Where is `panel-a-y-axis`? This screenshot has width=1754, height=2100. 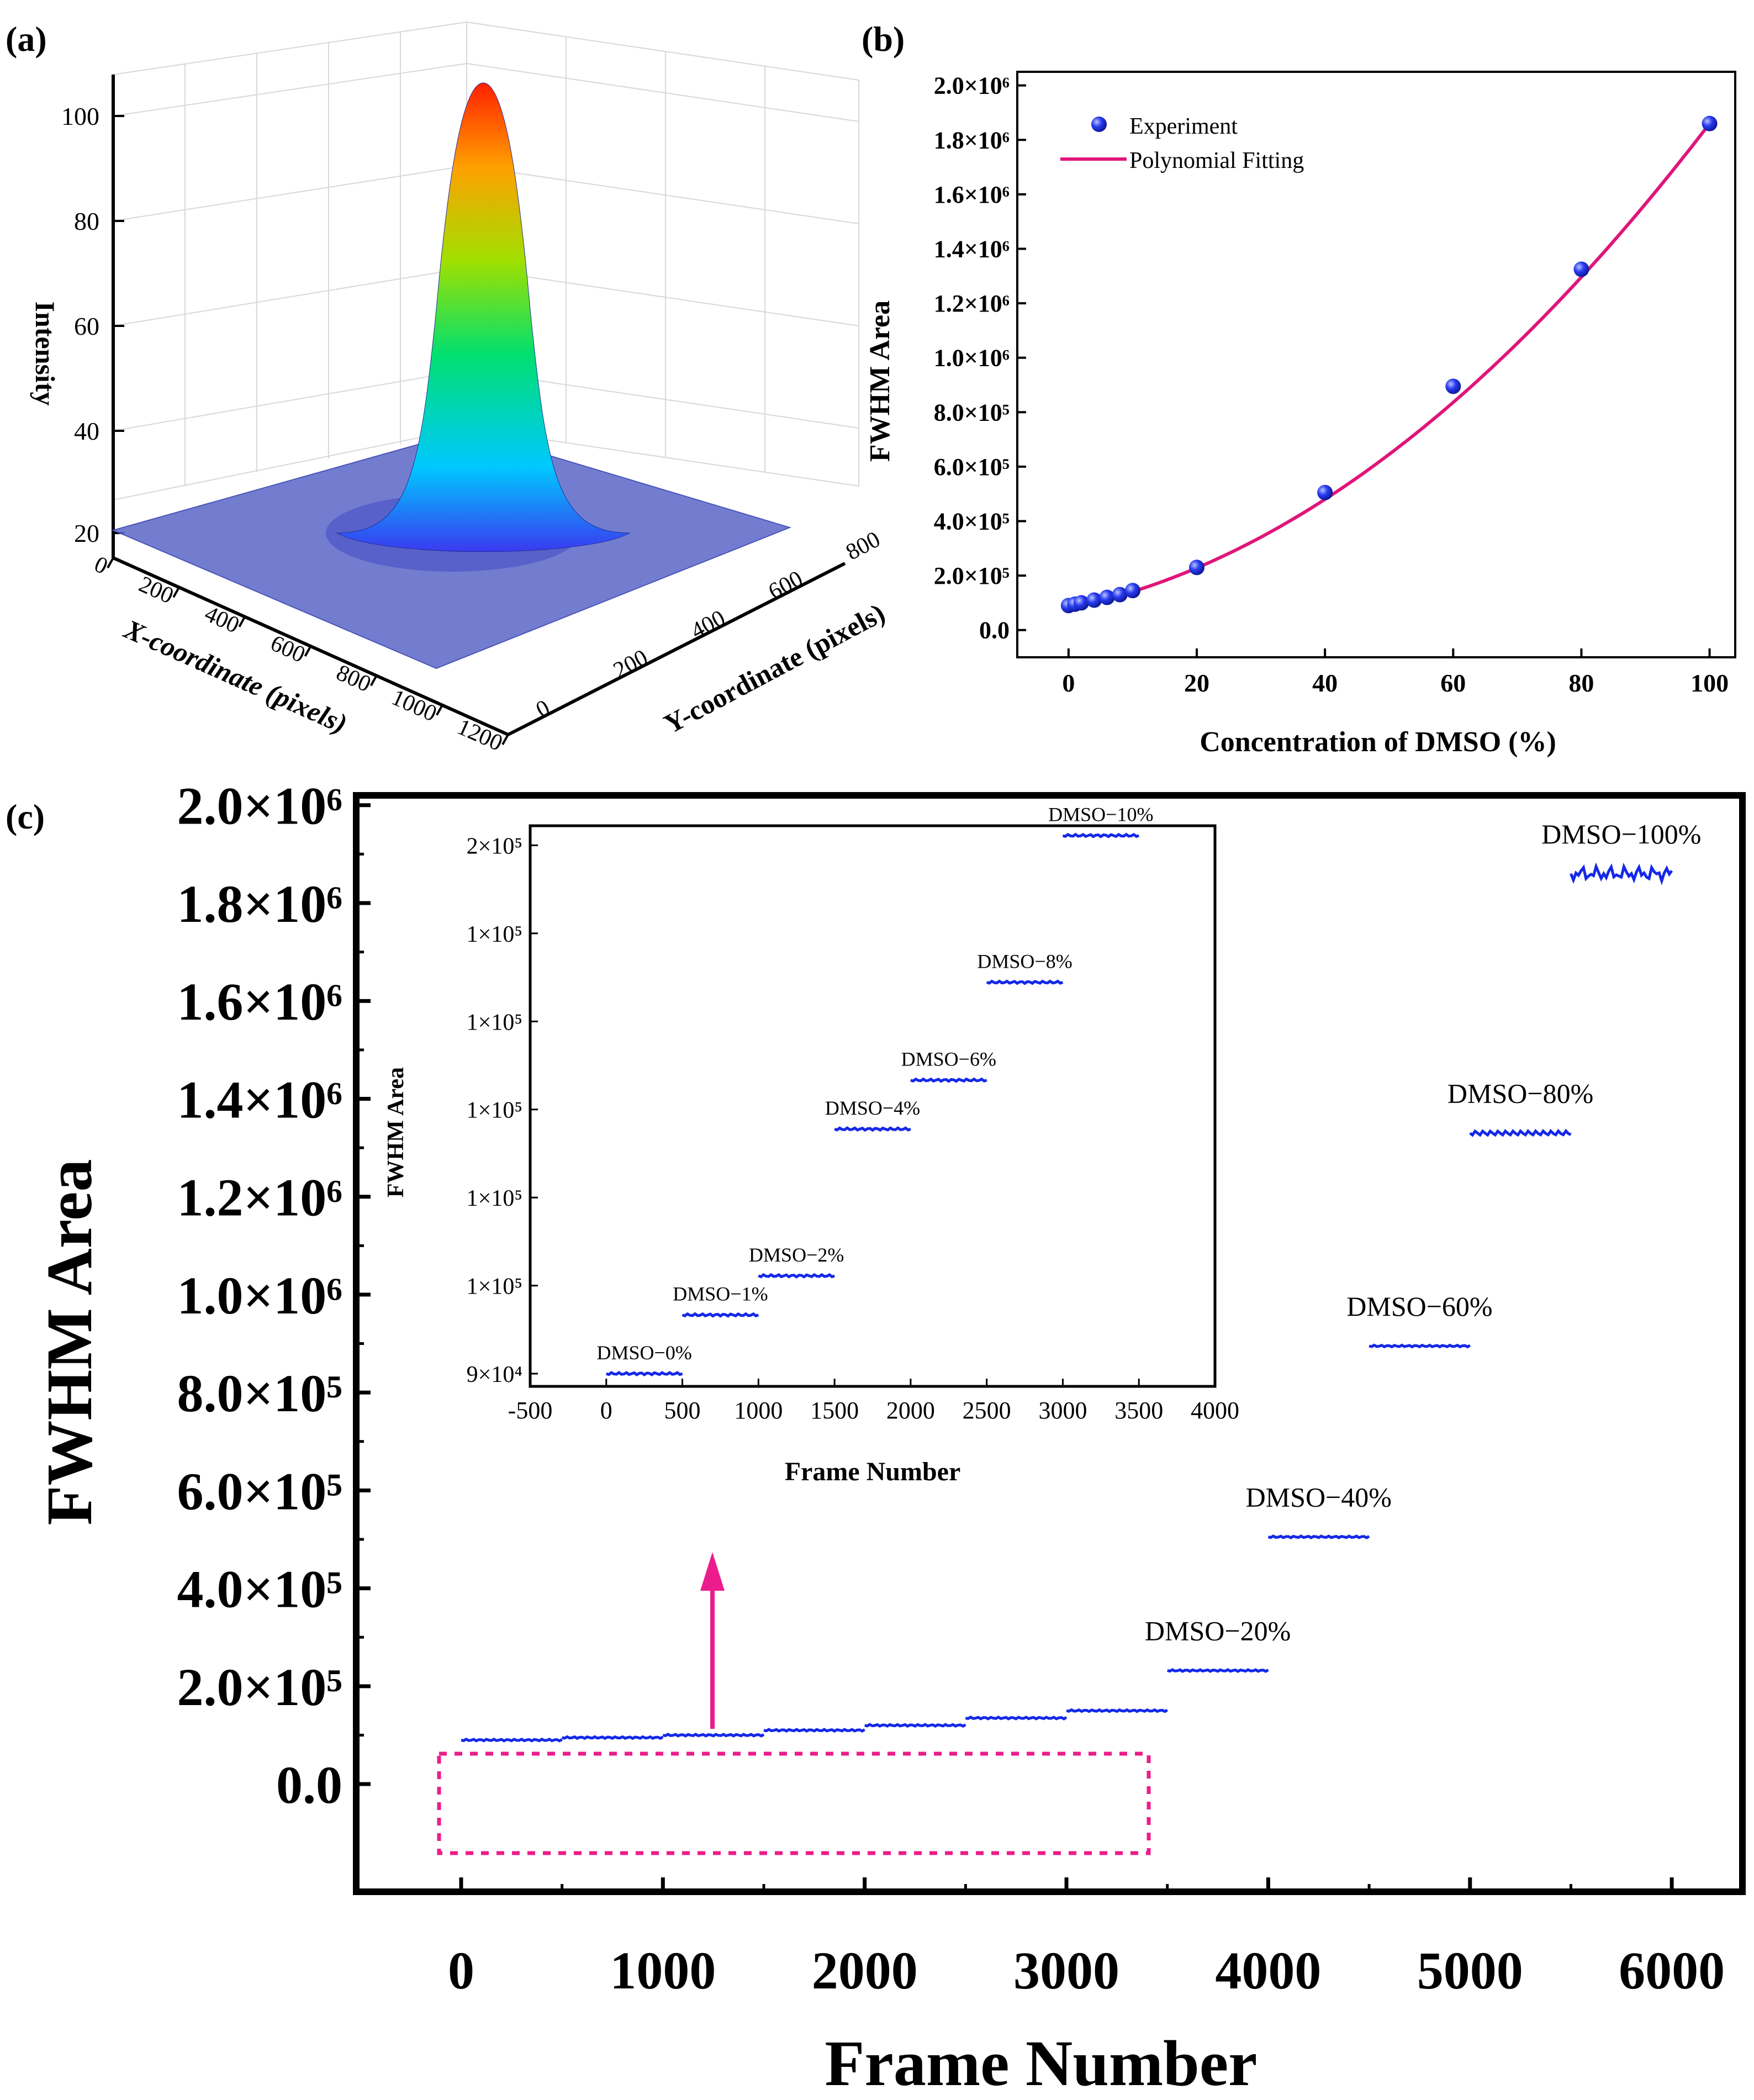 panel-a-y-axis is located at coordinates (676, 649).